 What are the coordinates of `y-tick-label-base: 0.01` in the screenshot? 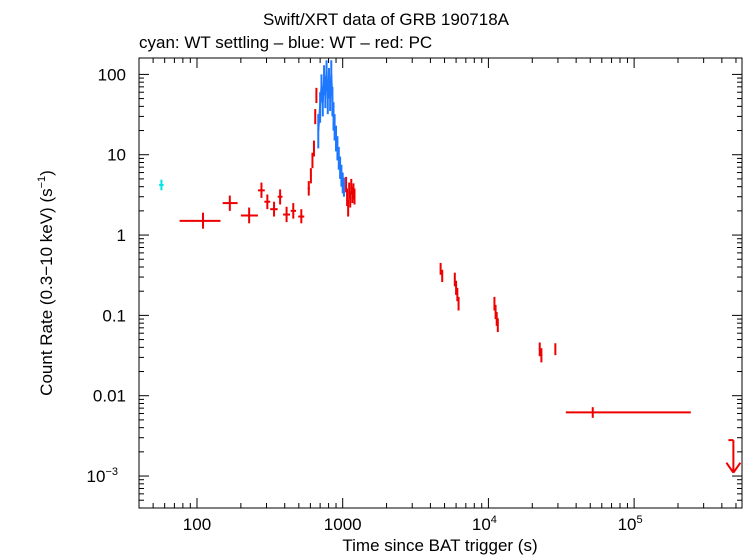 It's located at (109, 396).